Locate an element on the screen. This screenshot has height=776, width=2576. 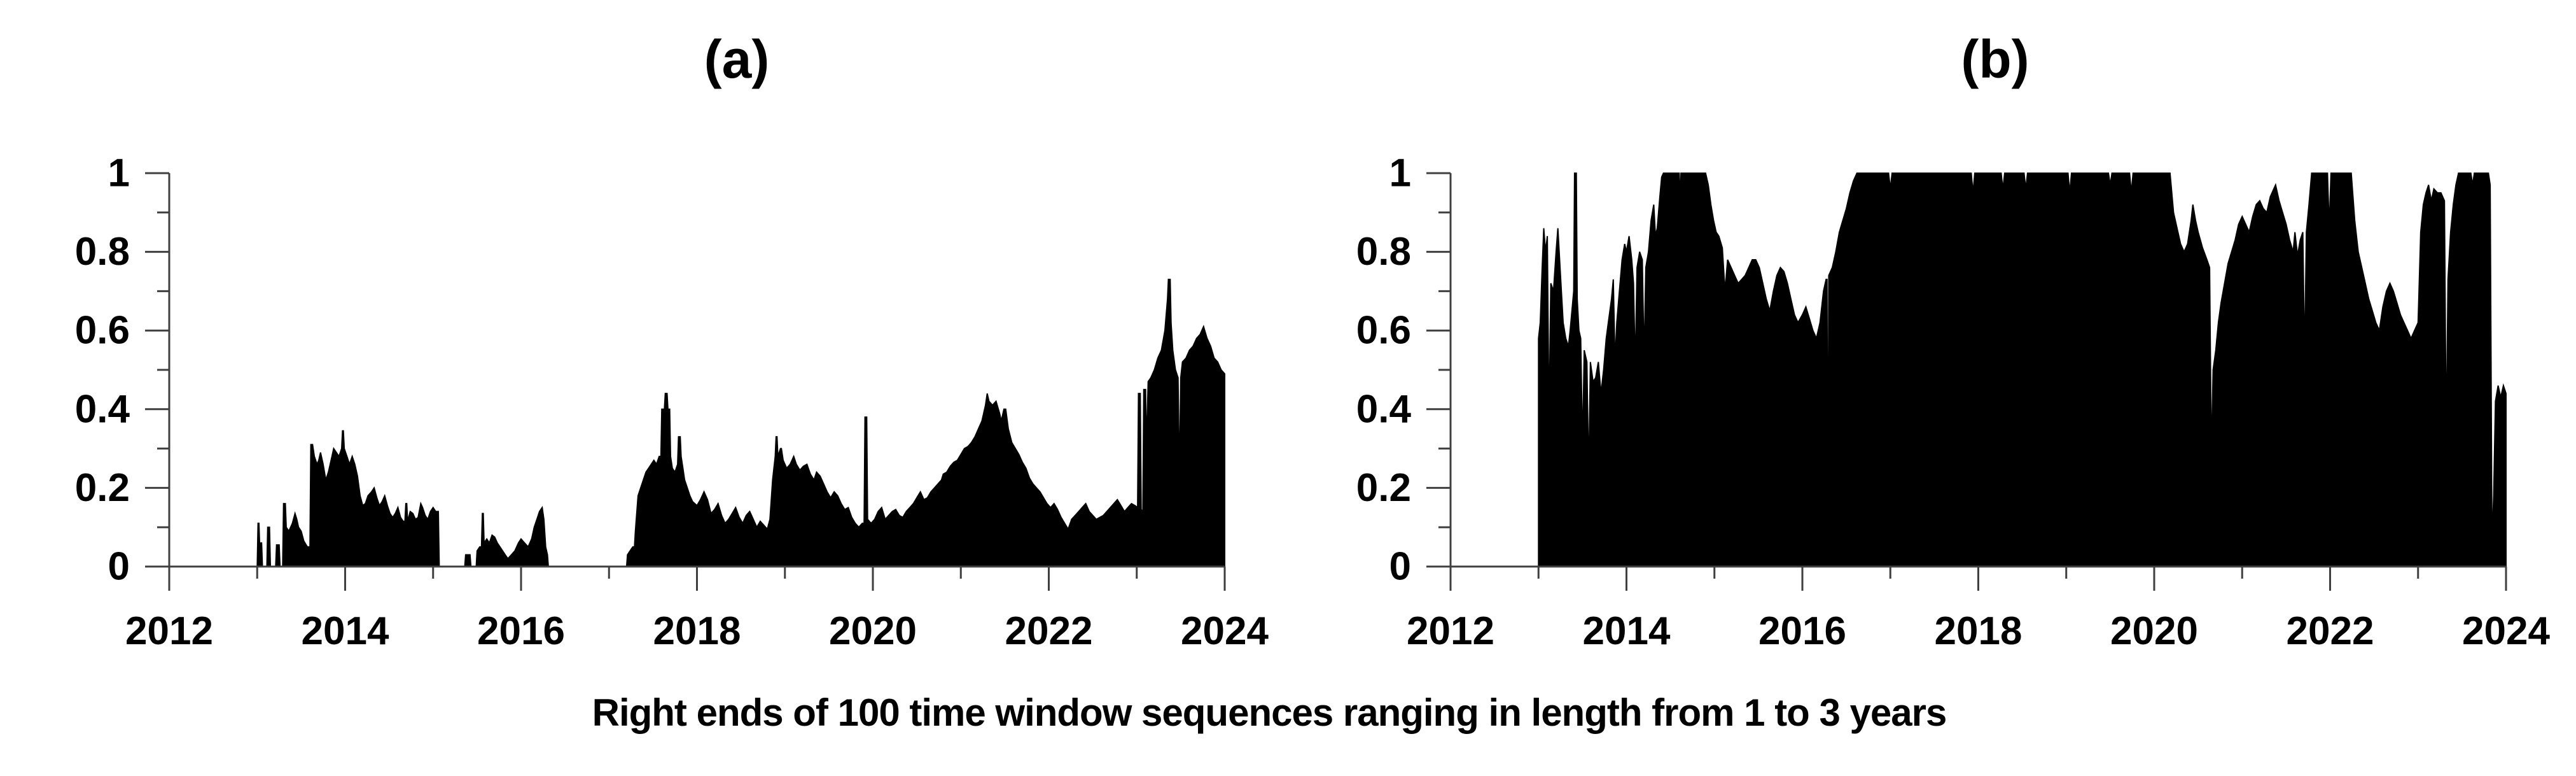
area-series is located at coordinates (741, 422).